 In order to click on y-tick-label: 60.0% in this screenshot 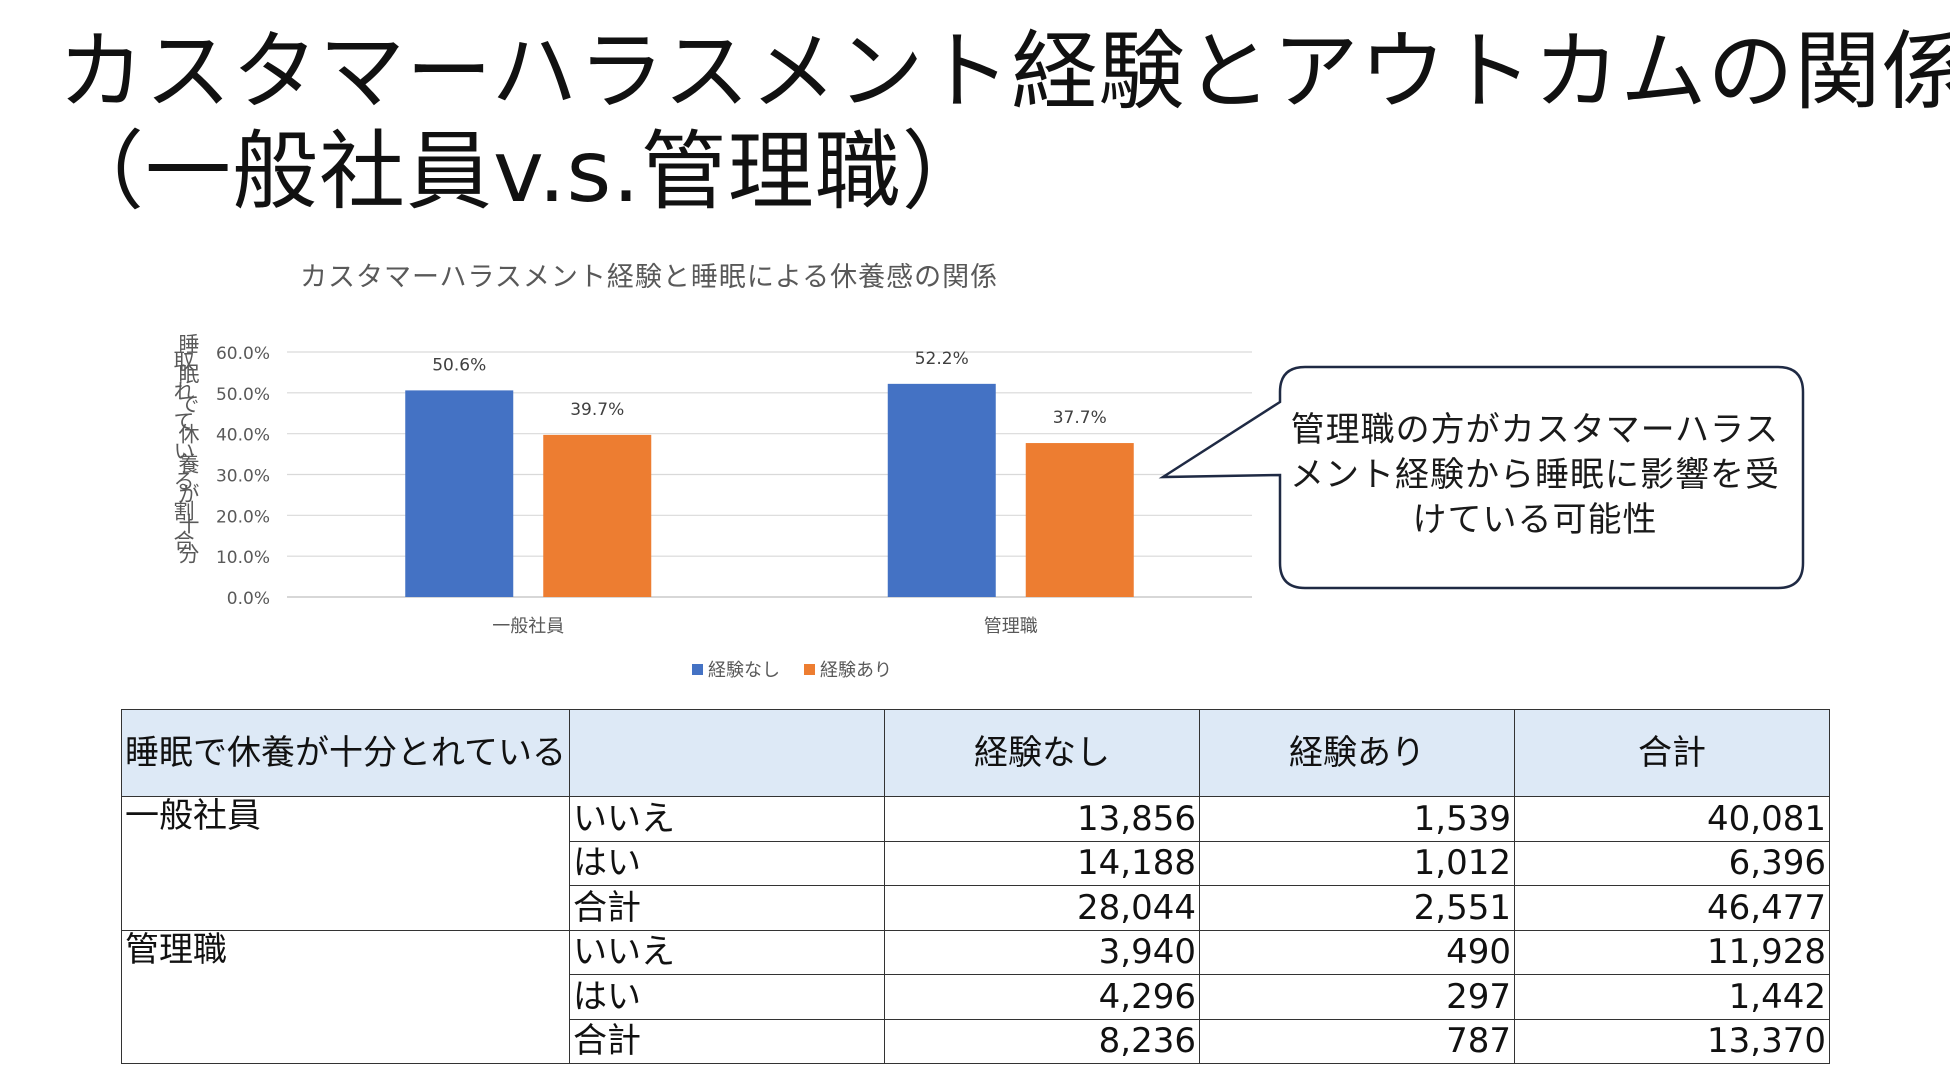, I will do `click(243, 354)`.